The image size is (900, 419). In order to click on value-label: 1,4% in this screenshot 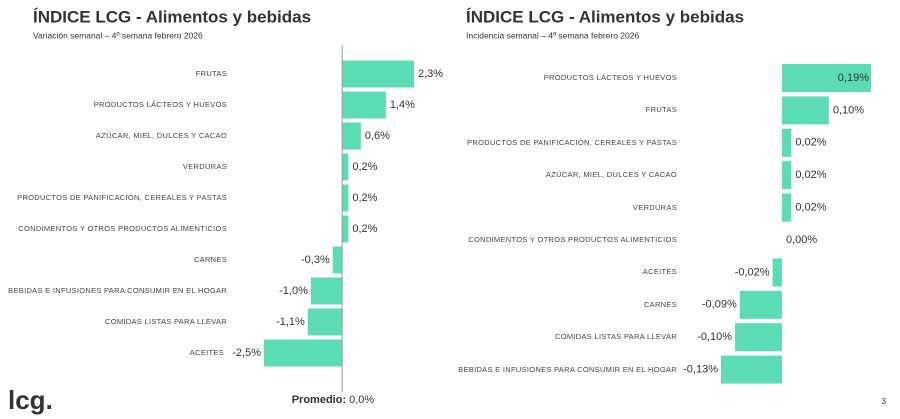, I will do `click(402, 105)`.